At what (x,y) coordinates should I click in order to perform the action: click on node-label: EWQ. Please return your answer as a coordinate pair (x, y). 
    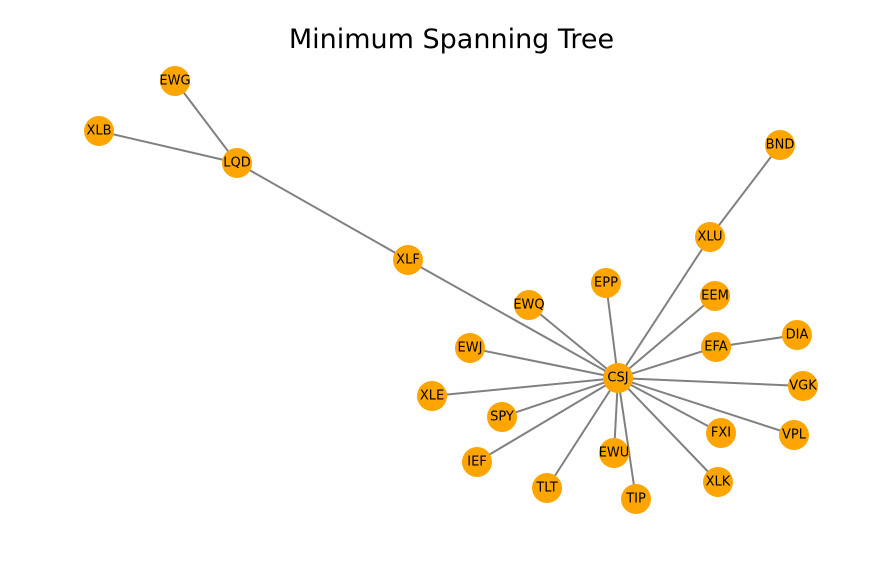
    Looking at the image, I should click on (528, 305).